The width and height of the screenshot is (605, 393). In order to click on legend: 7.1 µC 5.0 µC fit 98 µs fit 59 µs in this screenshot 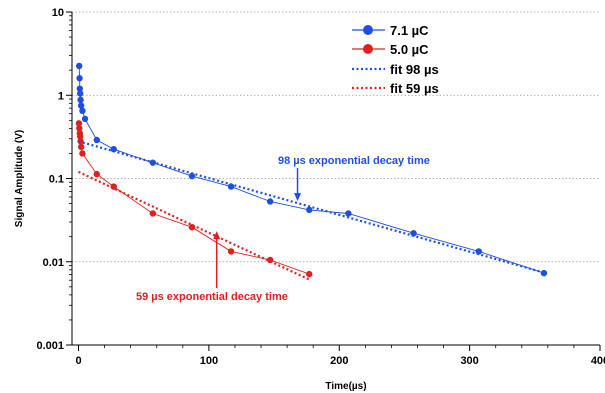, I will do `click(395, 59)`.